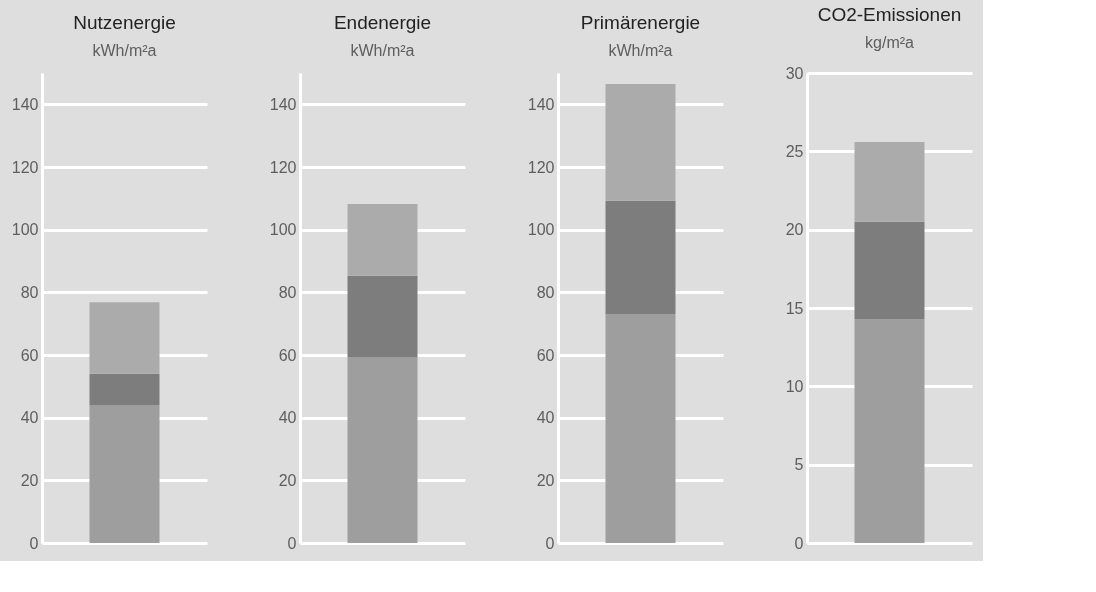 This screenshot has height=592, width=1096. Describe the element at coordinates (794, 73) in the screenshot. I see `y-tick-label: 30` at that location.